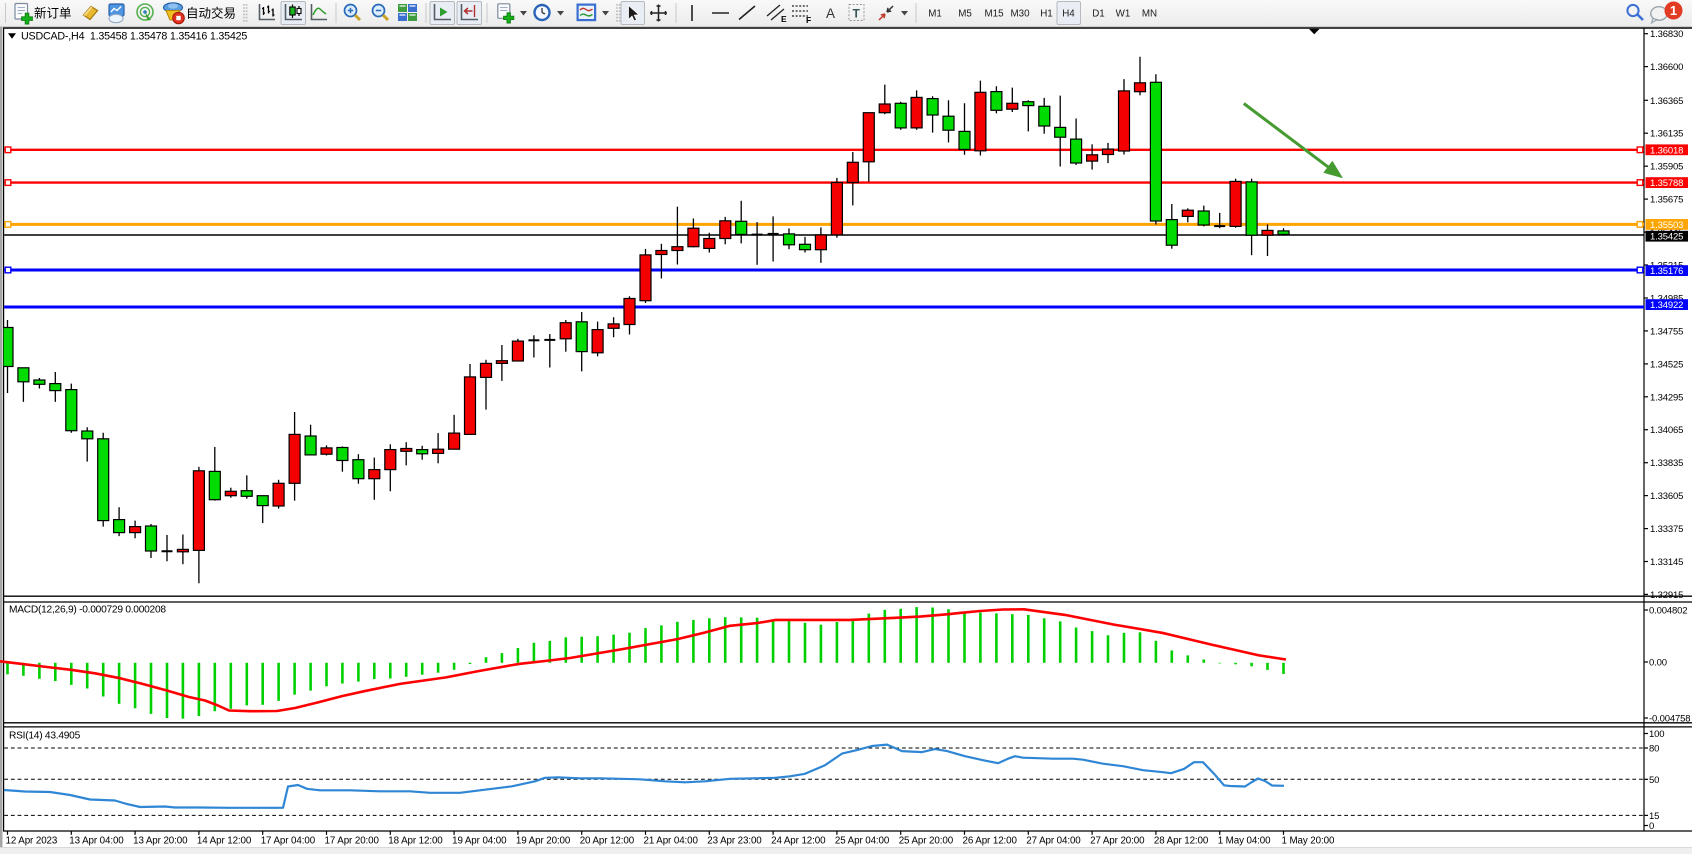 The height and width of the screenshot is (854, 1692). What do you see at coordinates (935, 14) in the screenshot?
I see `svg-text: M1` at bounding box center [935, 14].